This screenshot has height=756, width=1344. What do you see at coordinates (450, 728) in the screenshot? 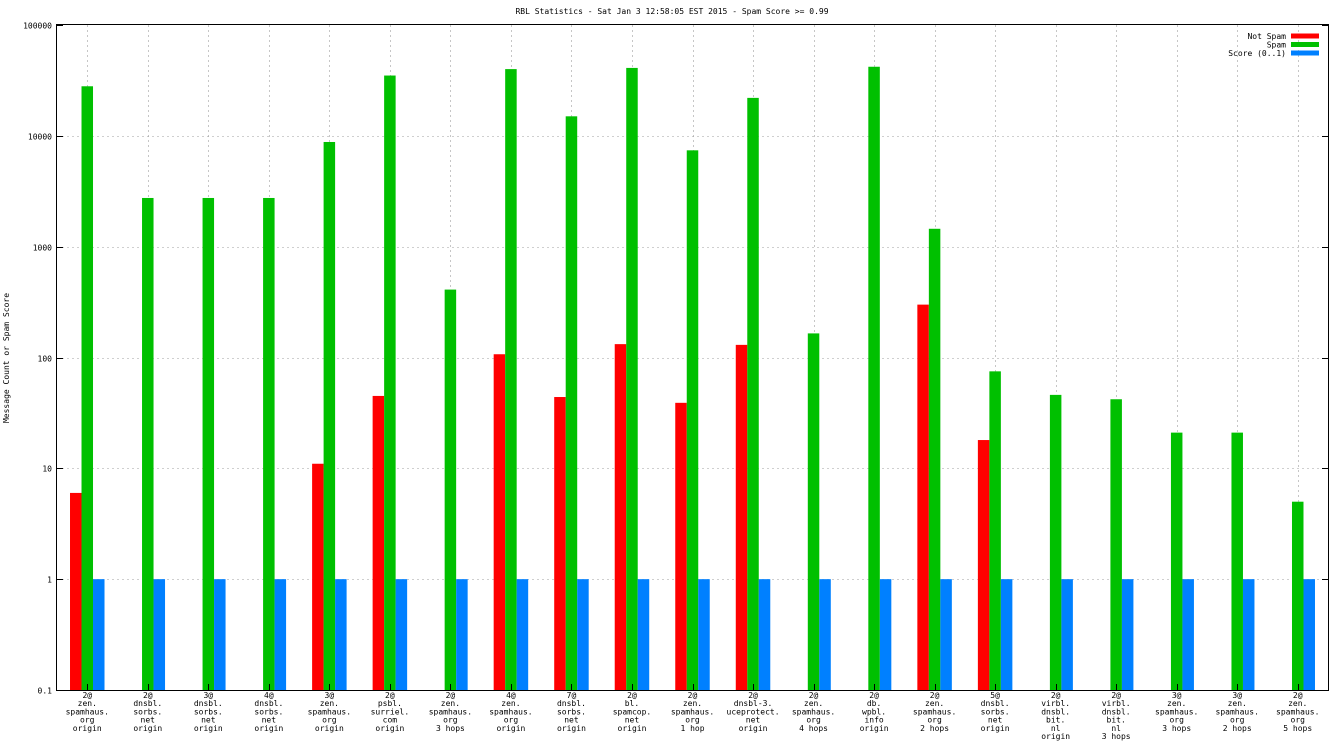
I see `x-tick-label: 3 hops` at bounding box center [450, 728].